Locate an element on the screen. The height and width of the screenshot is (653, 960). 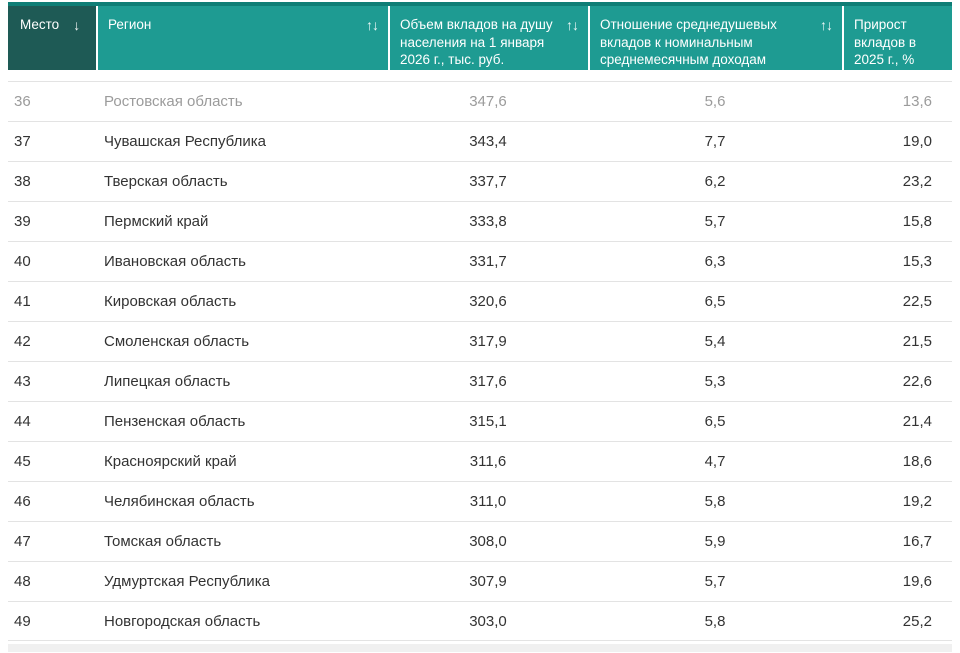
sort-desc-icon: ↓ is located at coordinates (77, 25).